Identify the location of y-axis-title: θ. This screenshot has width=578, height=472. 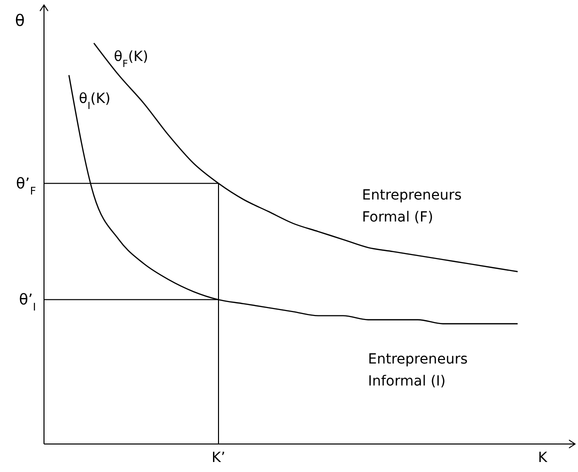
(20, 20).